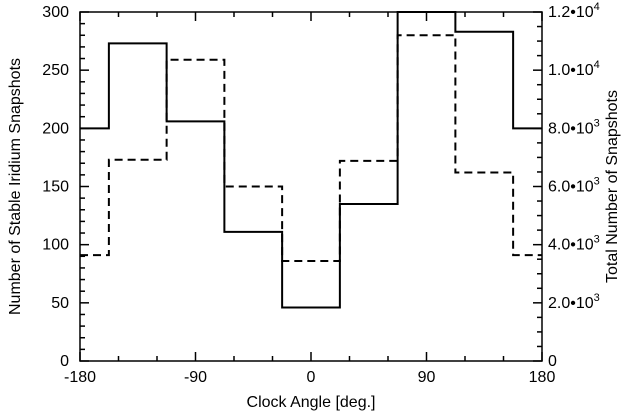 This screenshot has width=627, height=413. What do you see at coordinates (574, 11) in the screenshot?
I see `y2-tick-label: 1.2•104` at bounding box center [574, 11].